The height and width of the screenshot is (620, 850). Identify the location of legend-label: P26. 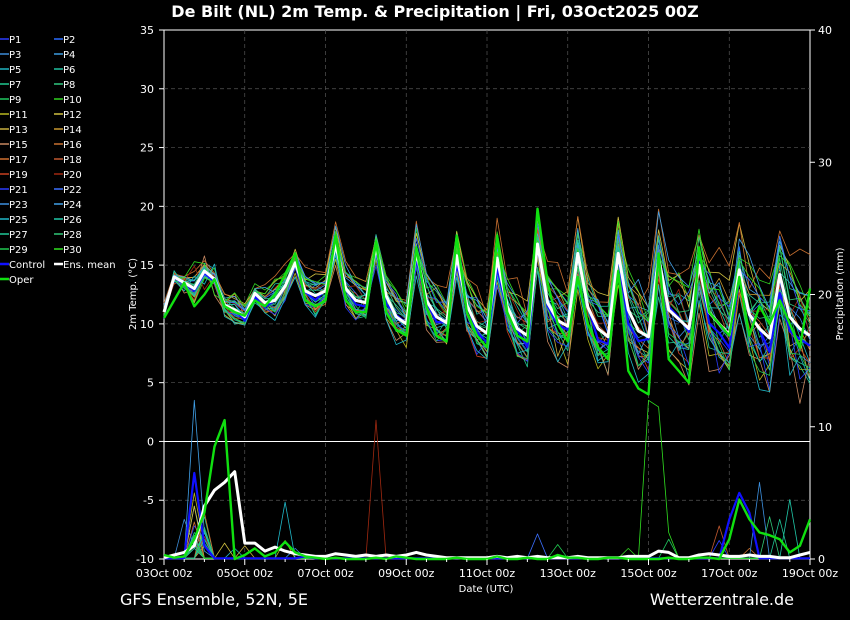
(72, 220).